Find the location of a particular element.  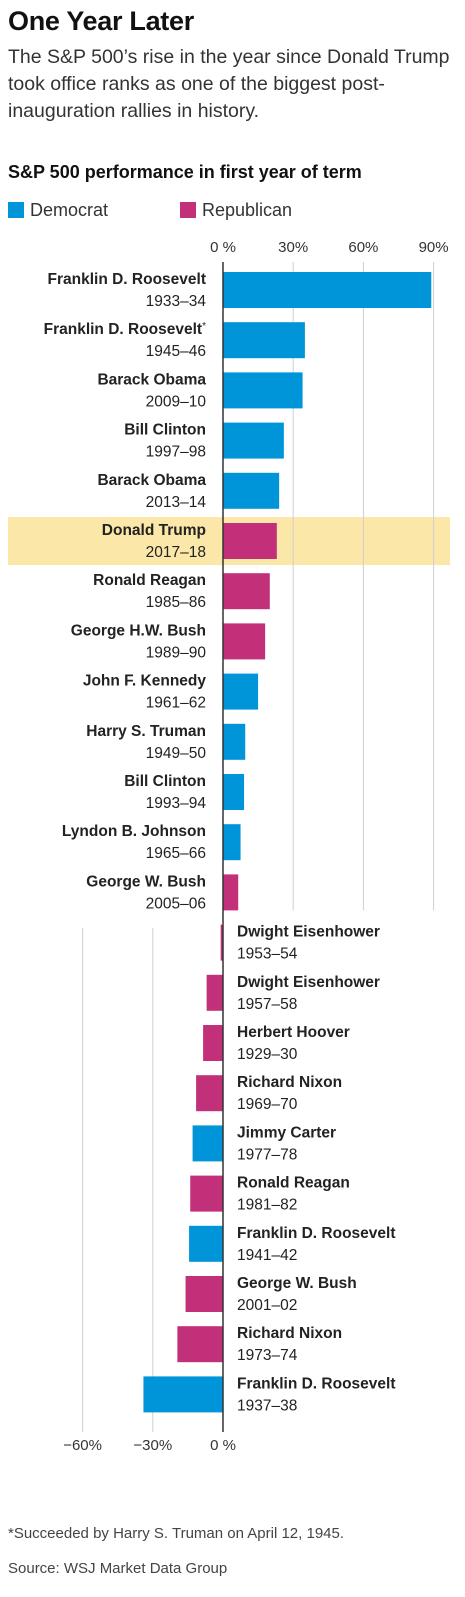

bar-year-label-17: 1969–70 is located at coordinates (267, 1104).